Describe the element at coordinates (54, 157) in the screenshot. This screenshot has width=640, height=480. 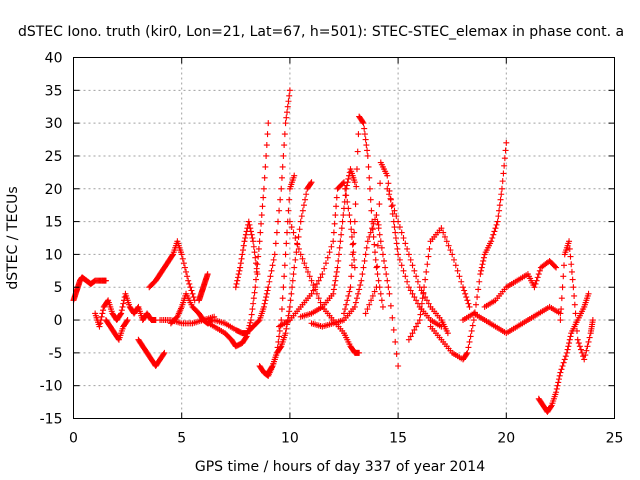
I see `y-tick-label: 25` at that location.